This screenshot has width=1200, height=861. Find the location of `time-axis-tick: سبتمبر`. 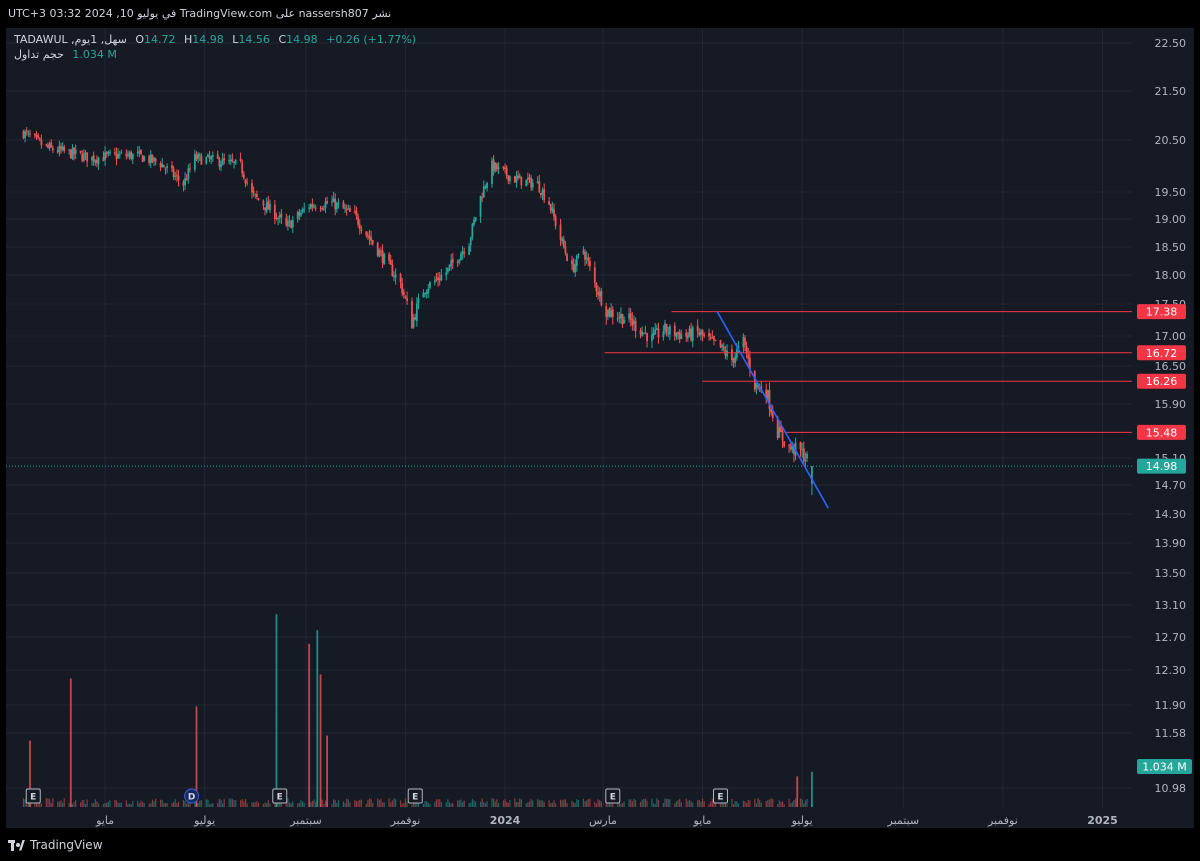

time-axis-tick: سبتمبر is located at coordinates (305, 820).